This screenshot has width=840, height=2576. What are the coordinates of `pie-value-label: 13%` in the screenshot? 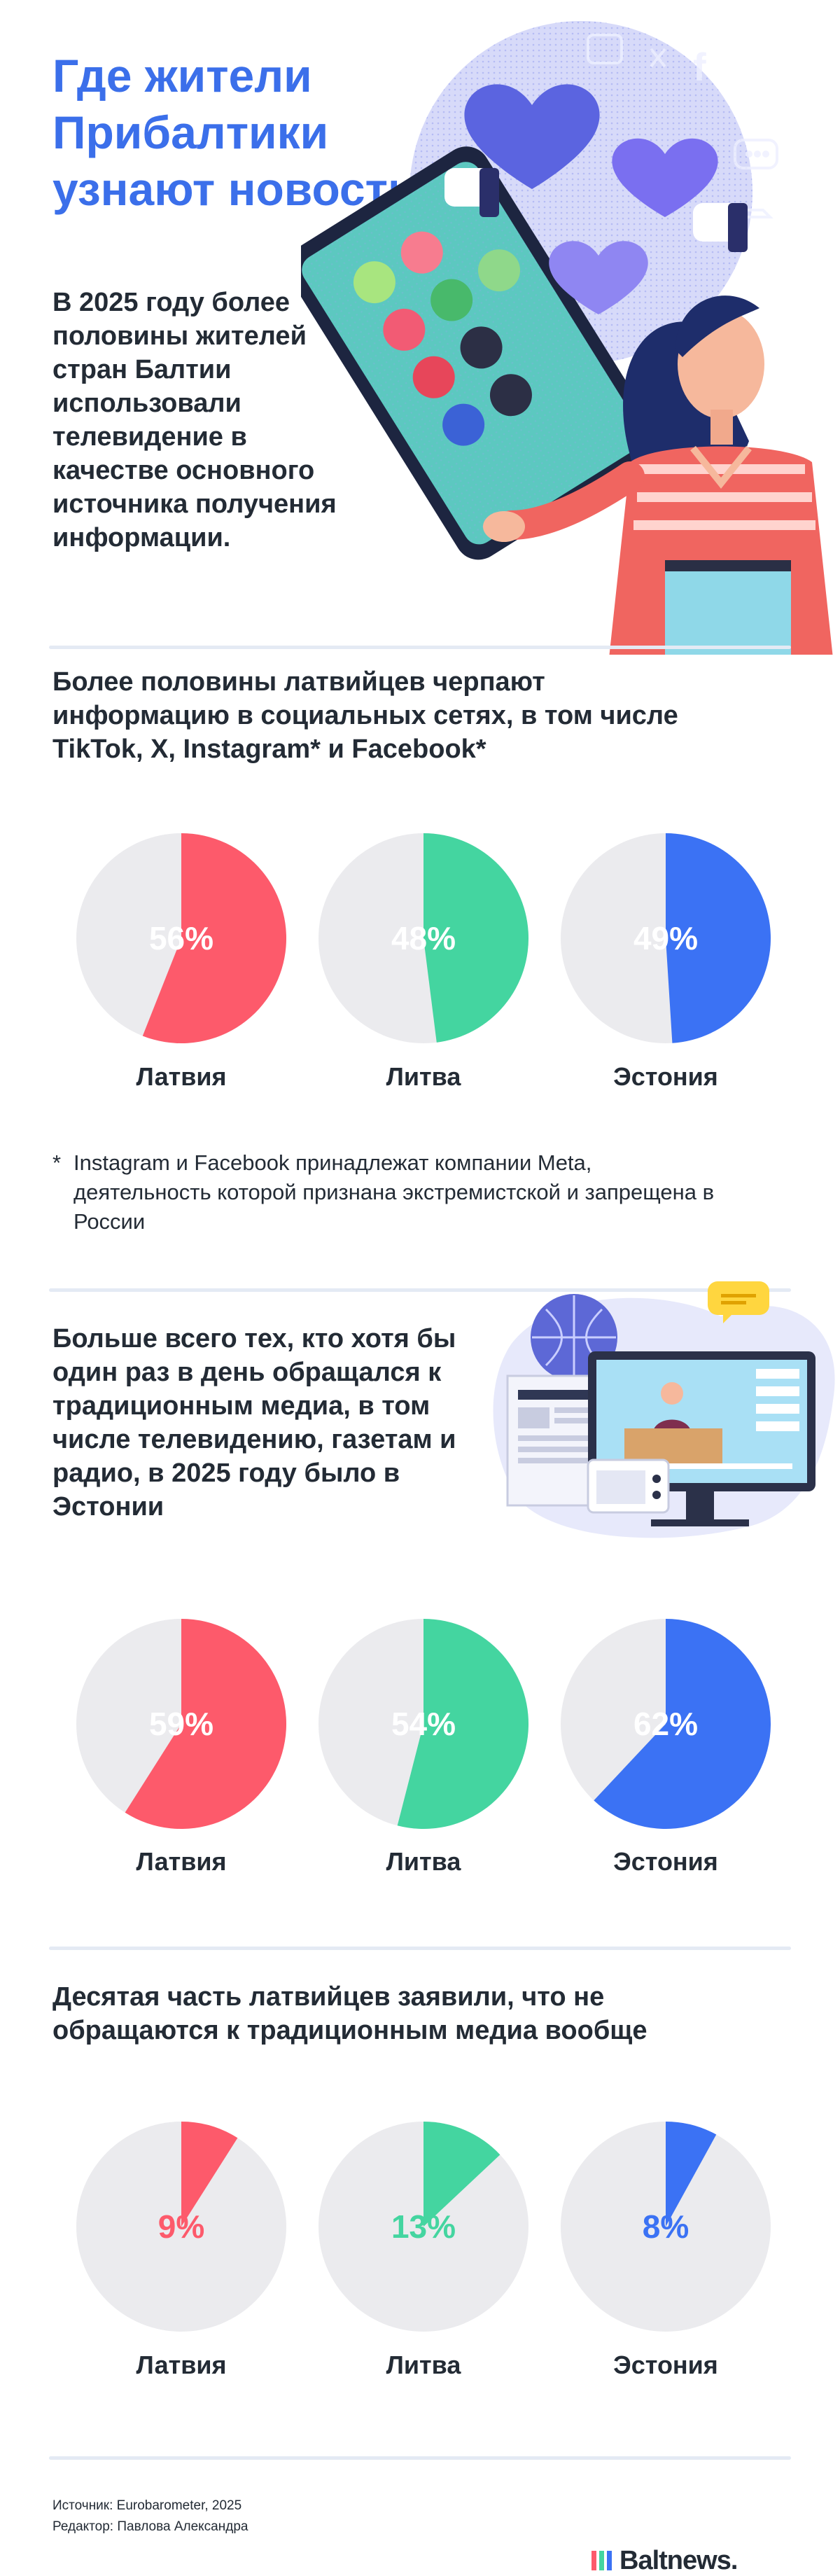 It's located at (423, 2226).